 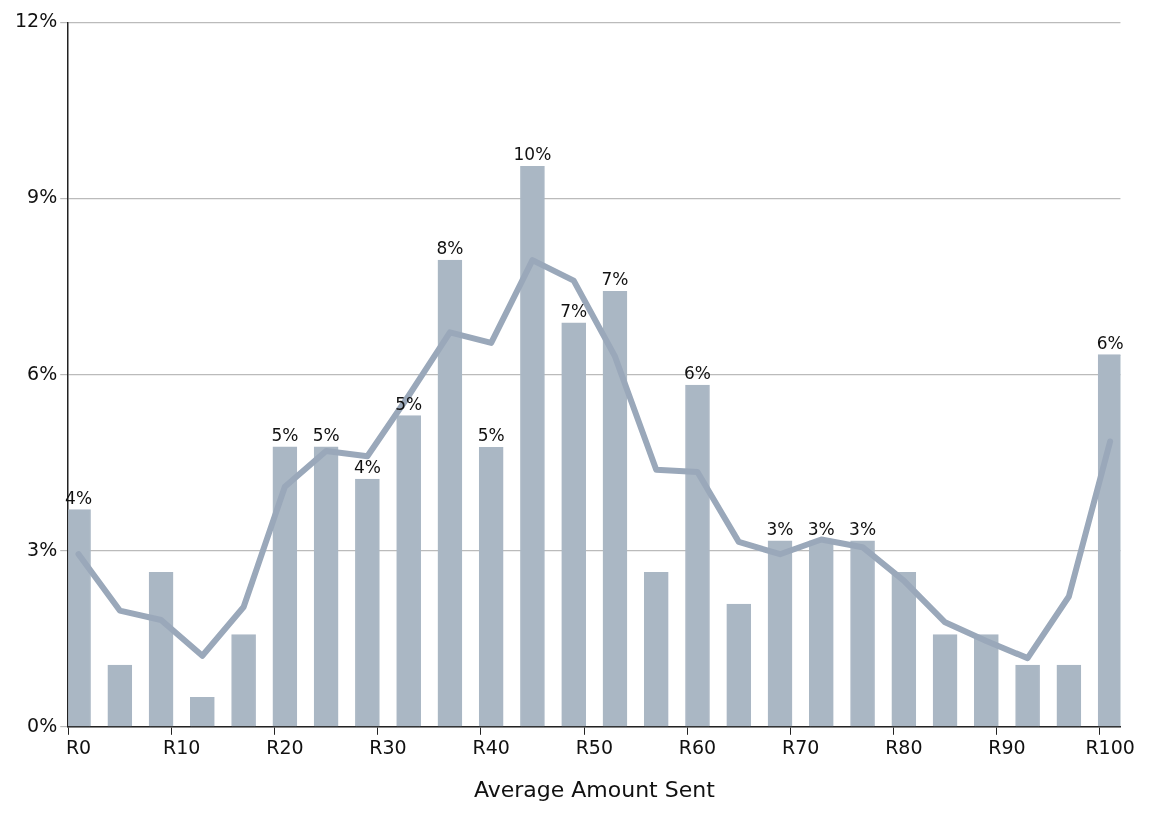 I want to click on y-tick-label: 9%, so click(x=42, y=196).